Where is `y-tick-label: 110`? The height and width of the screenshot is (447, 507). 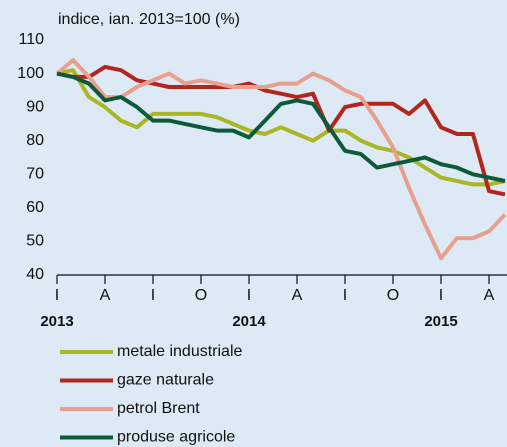 y-tick-label: 110 is located at coordinates (31, 39).